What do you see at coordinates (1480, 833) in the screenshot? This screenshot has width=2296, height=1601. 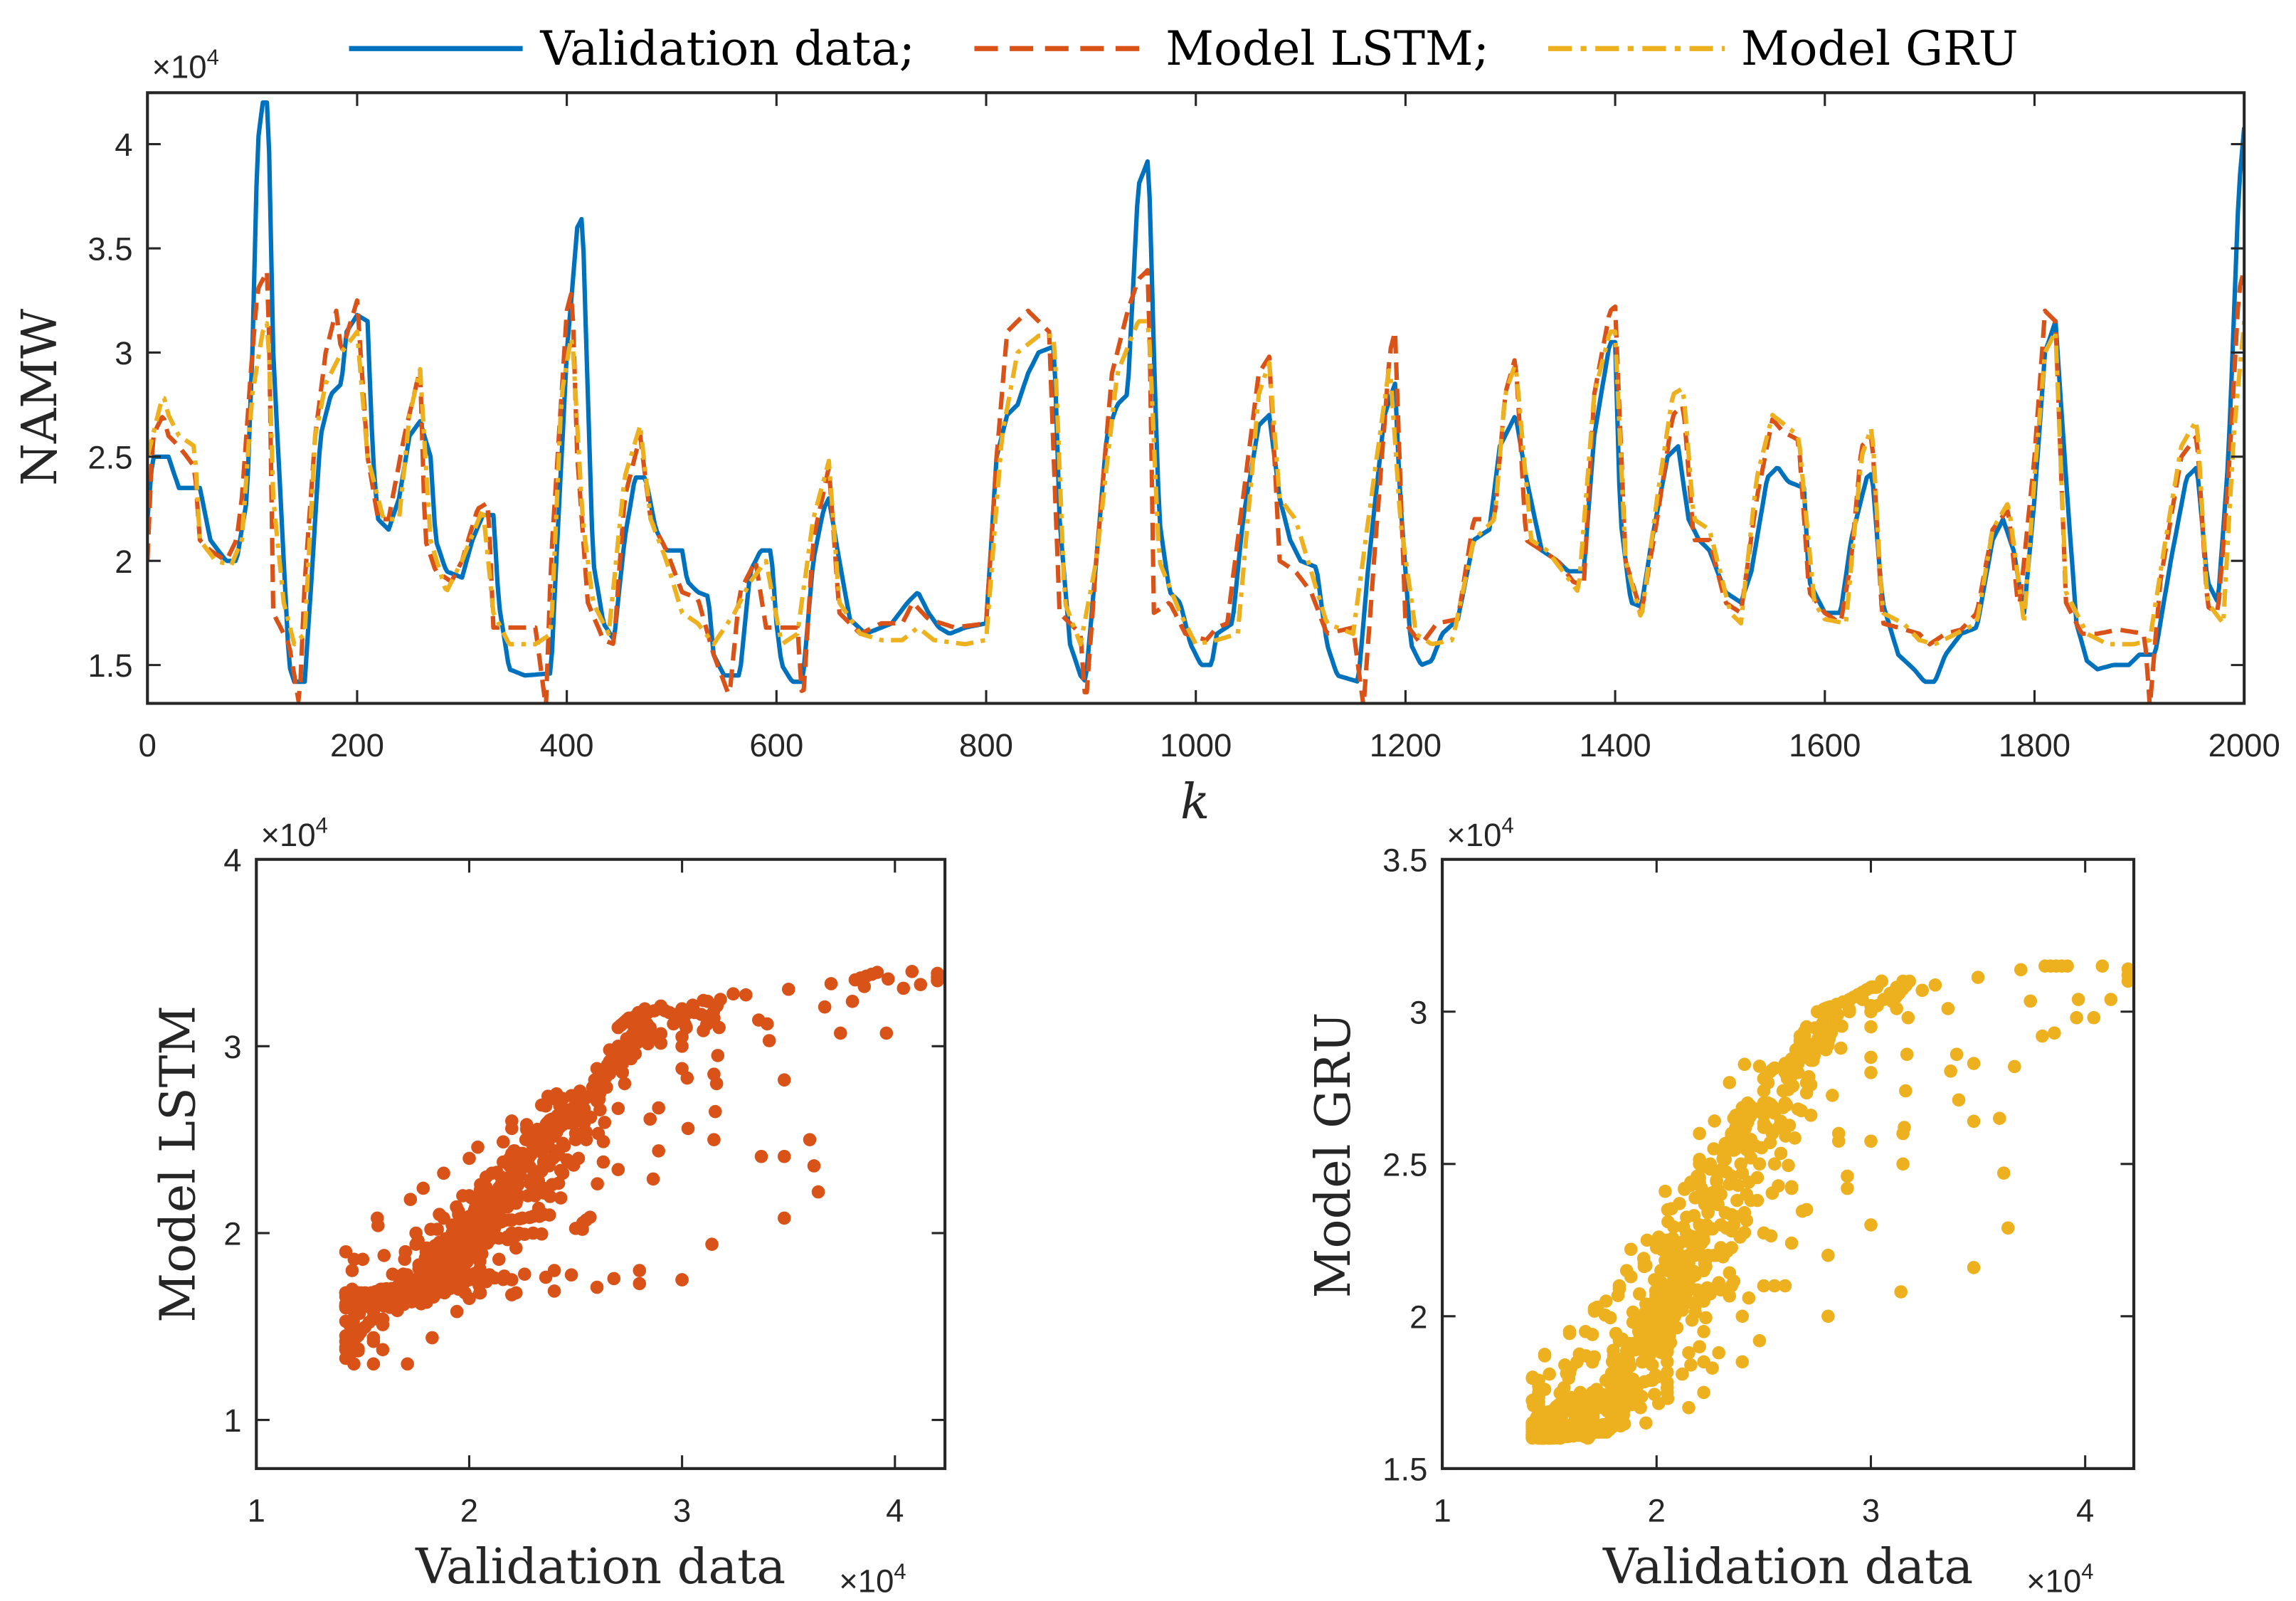 I see `y-multiplier: ×10⁴` at bounding box center [1480, 833].